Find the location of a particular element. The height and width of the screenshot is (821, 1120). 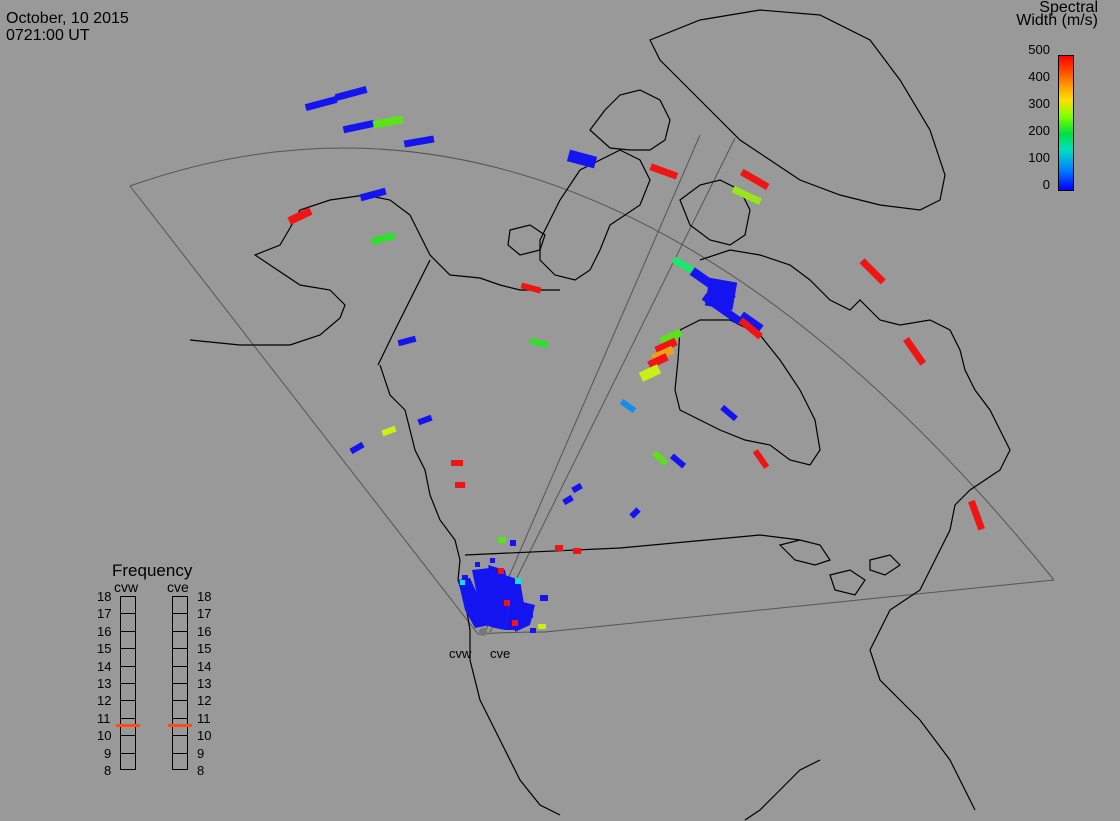

frequency-tick-right: 16 is located at coordinates (204, 631).